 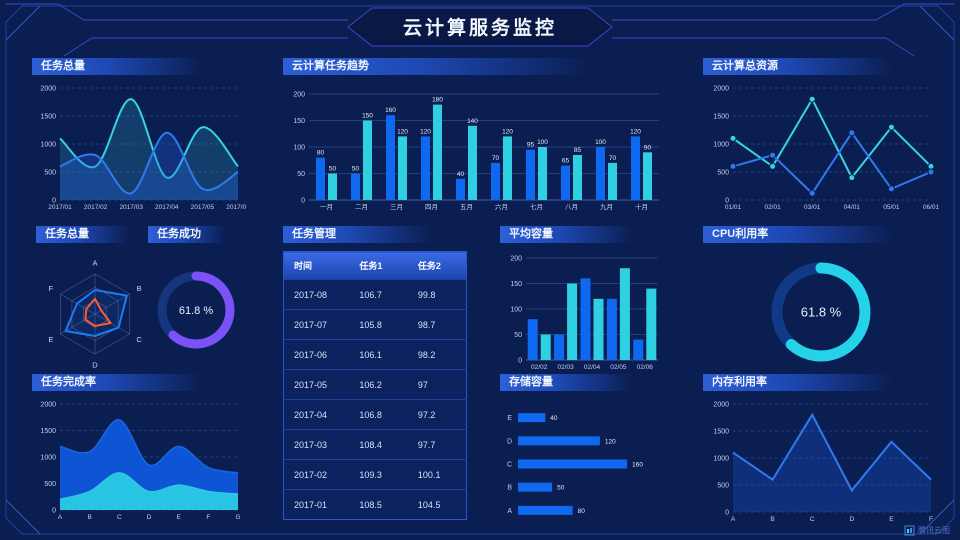 What do you see at coordinates (48, 458) in the screenshot?
I see `svg-text: 1000` at bounding box center [48, 458].